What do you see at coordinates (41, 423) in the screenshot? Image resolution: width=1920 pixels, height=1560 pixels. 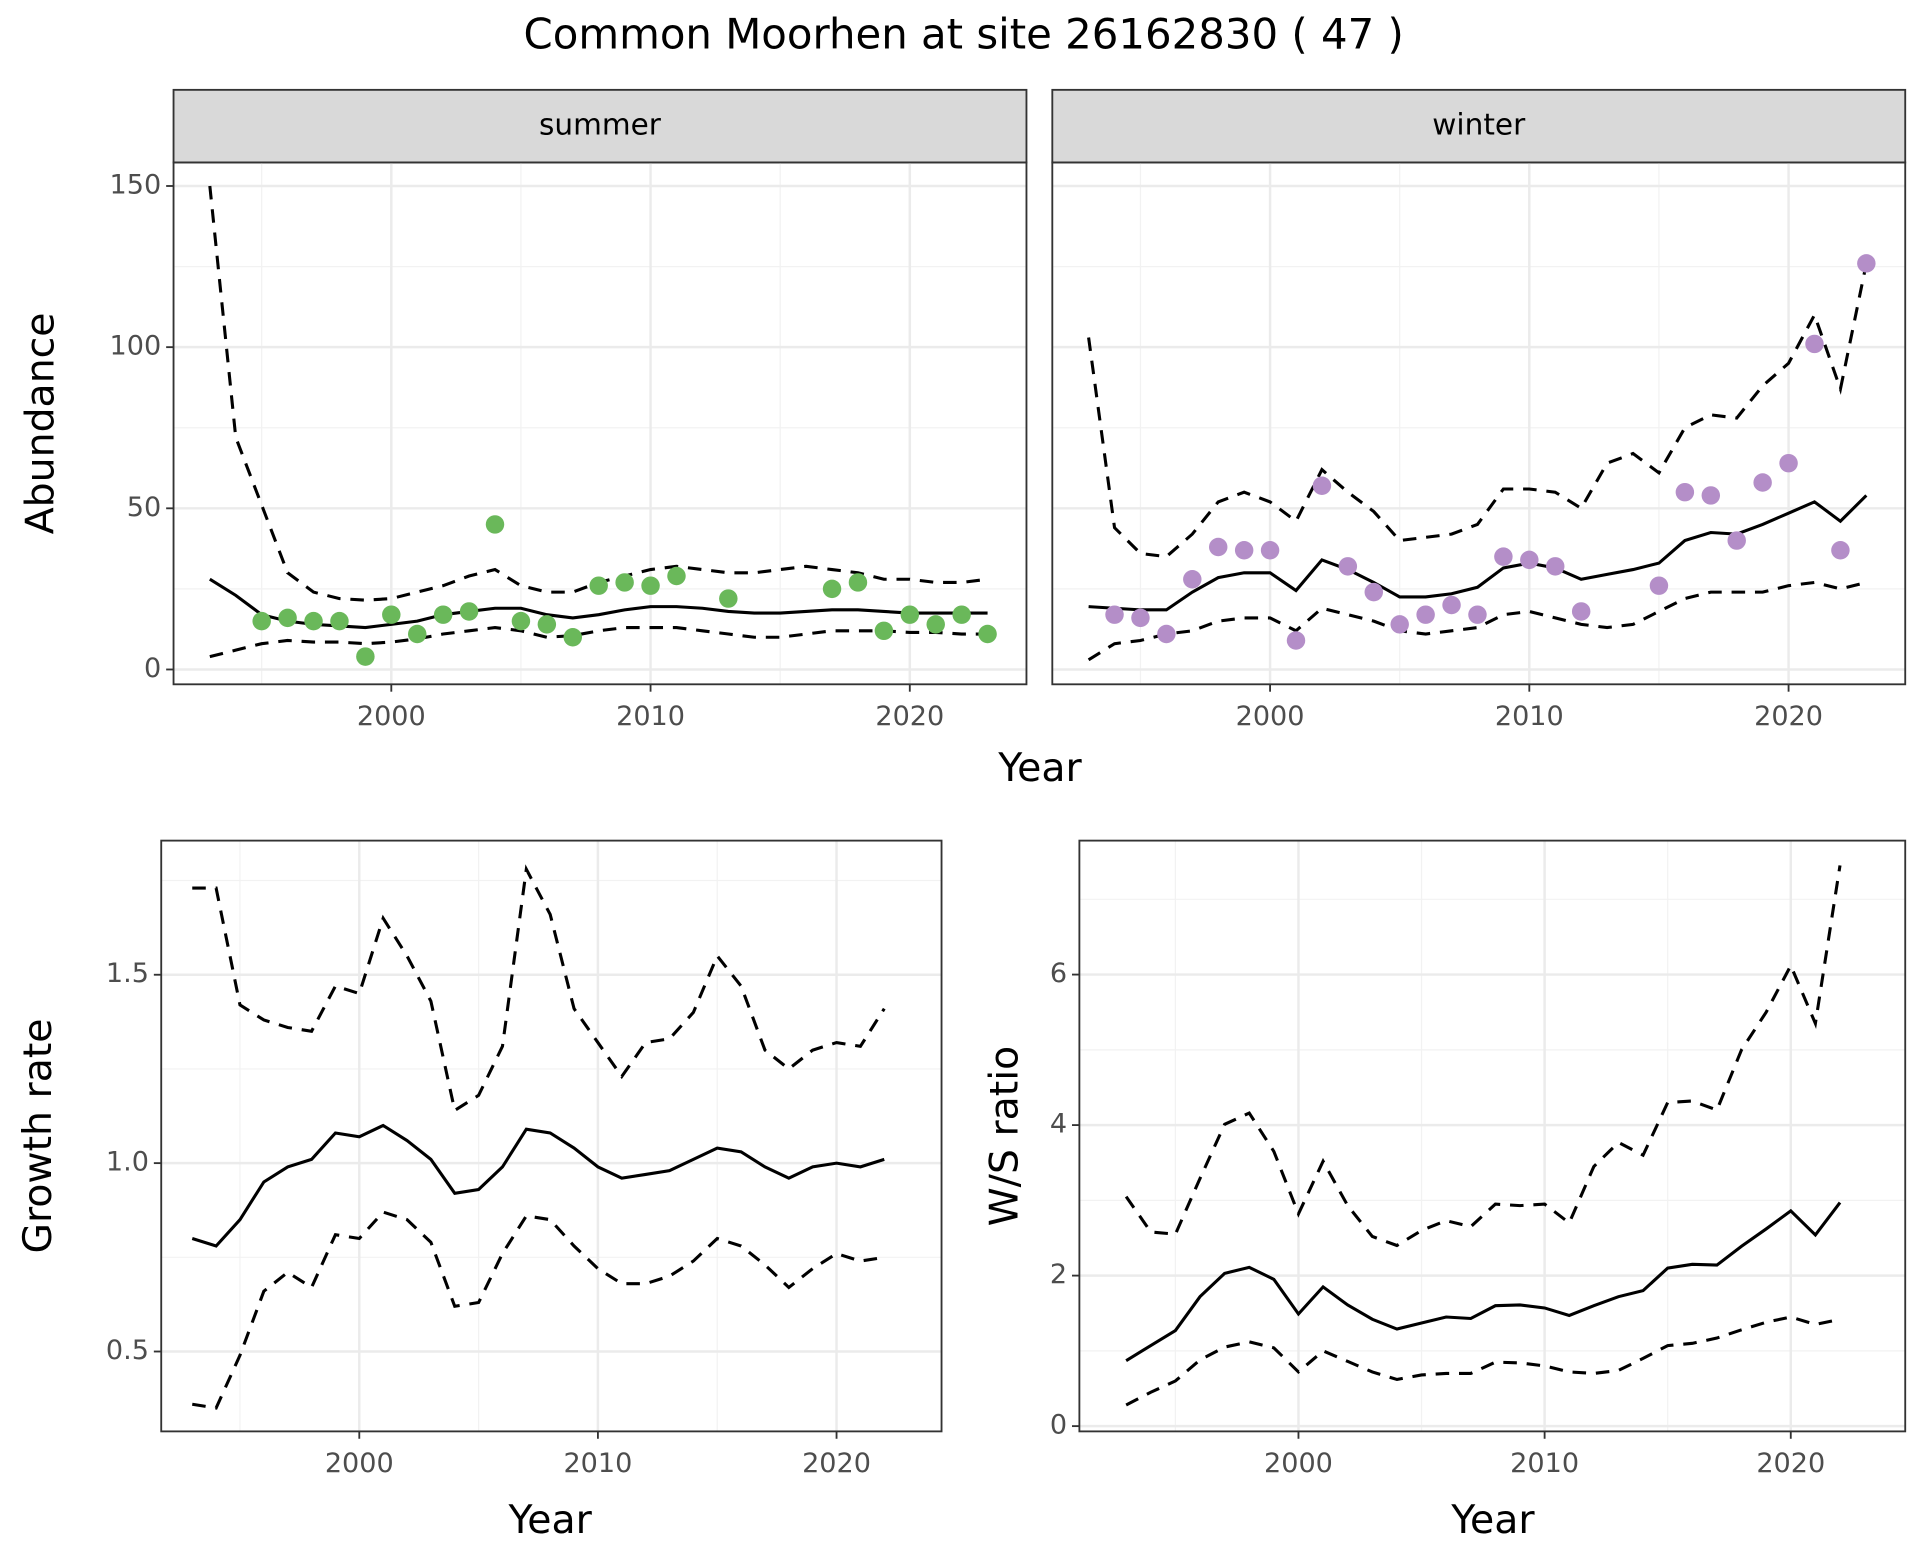 I see `y-axis-title: Abundance` at bounding box center [41, 423].